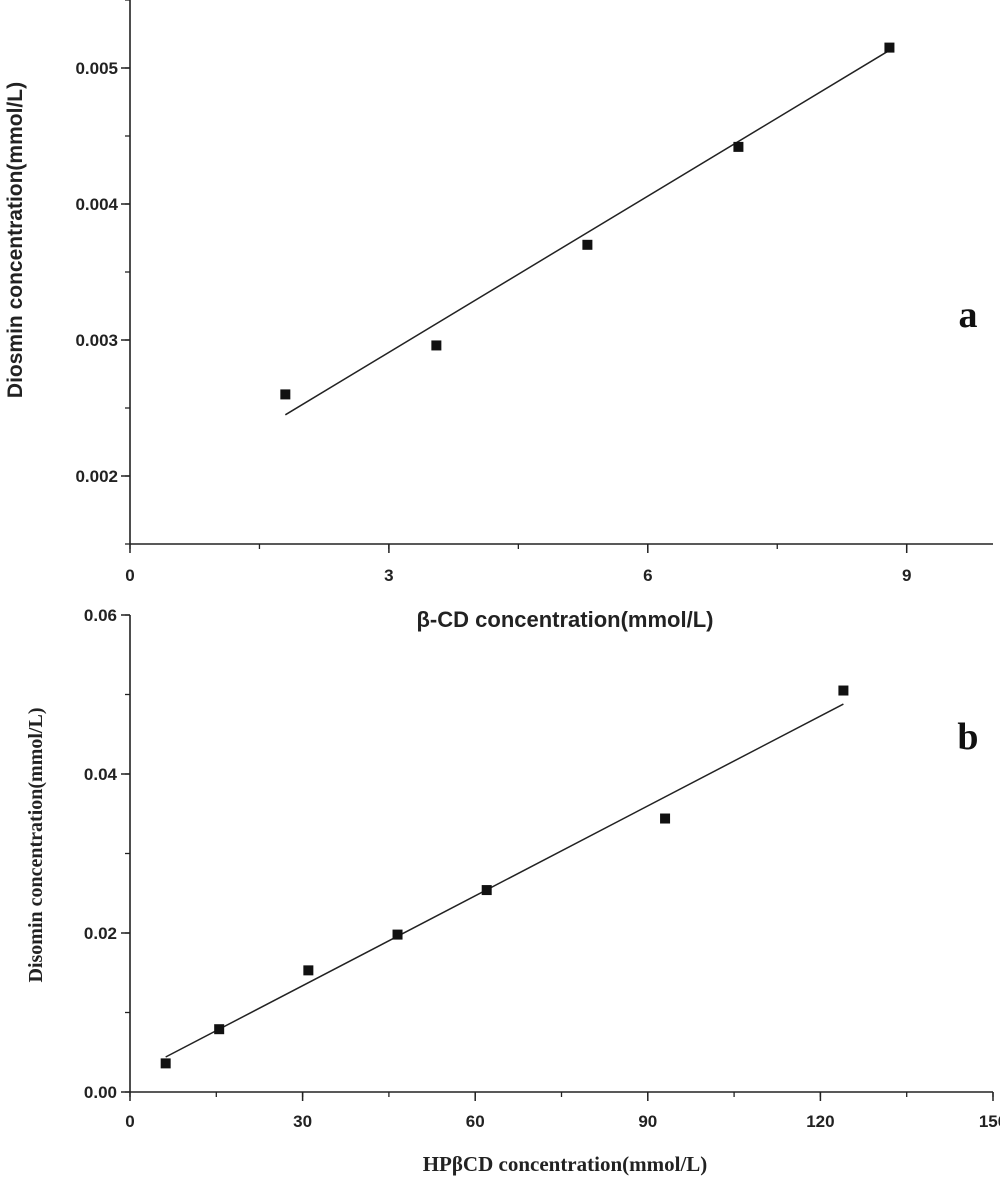  I want to click on y-tick-label: 0.06, so click(100, 615).